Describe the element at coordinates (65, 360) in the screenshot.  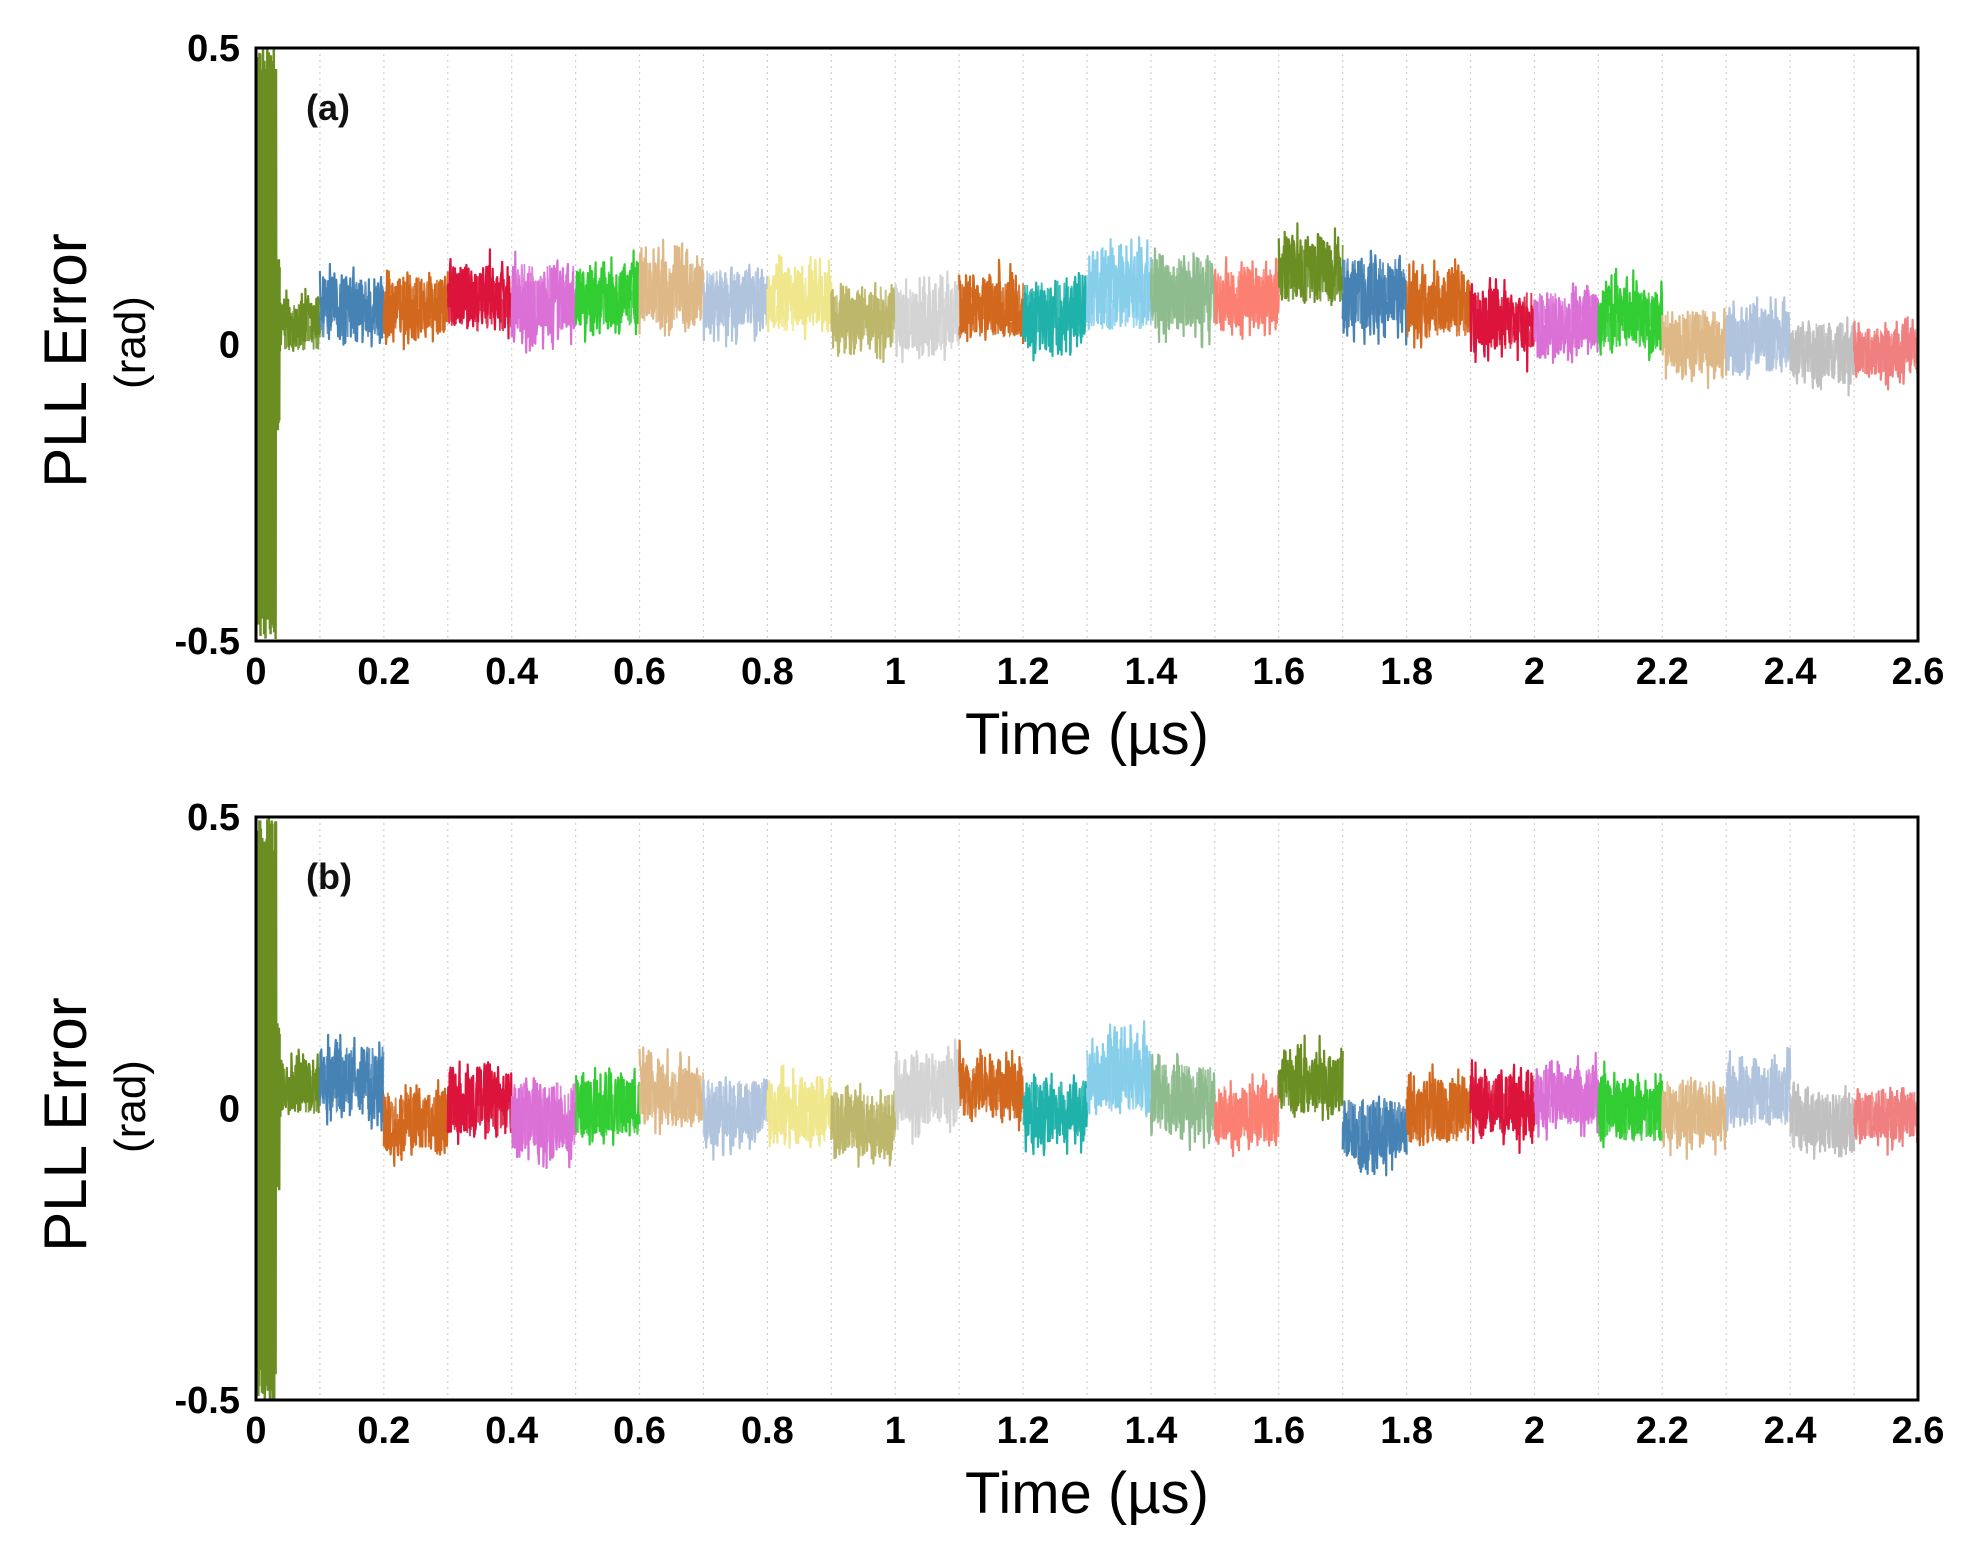
I see `y-axis-title: PLL Error` at that location.